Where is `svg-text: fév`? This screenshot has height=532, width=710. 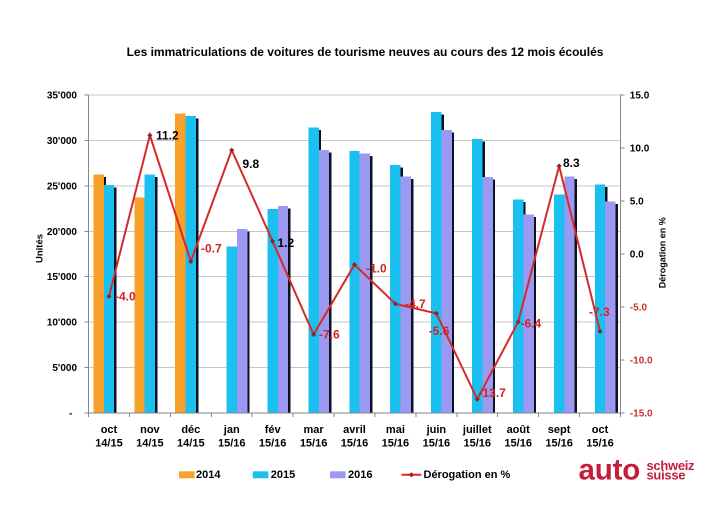
svg-text: fév is located at coordinates (273, 430).